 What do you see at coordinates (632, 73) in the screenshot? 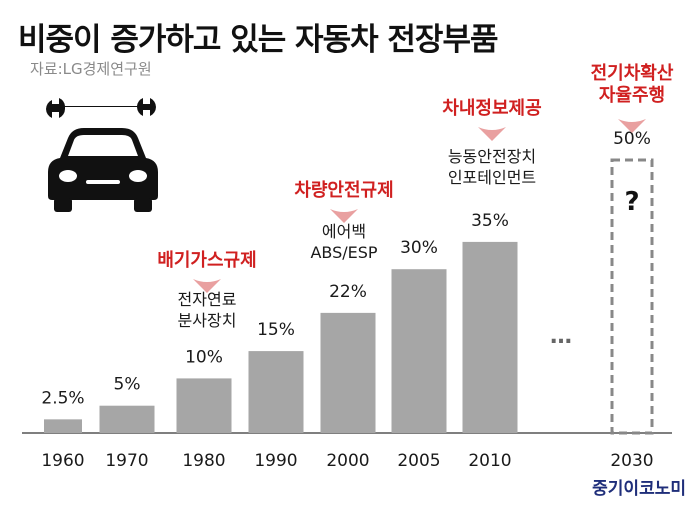
I see `annotation-title: 전기차확산` at bounding box center [632, 73].